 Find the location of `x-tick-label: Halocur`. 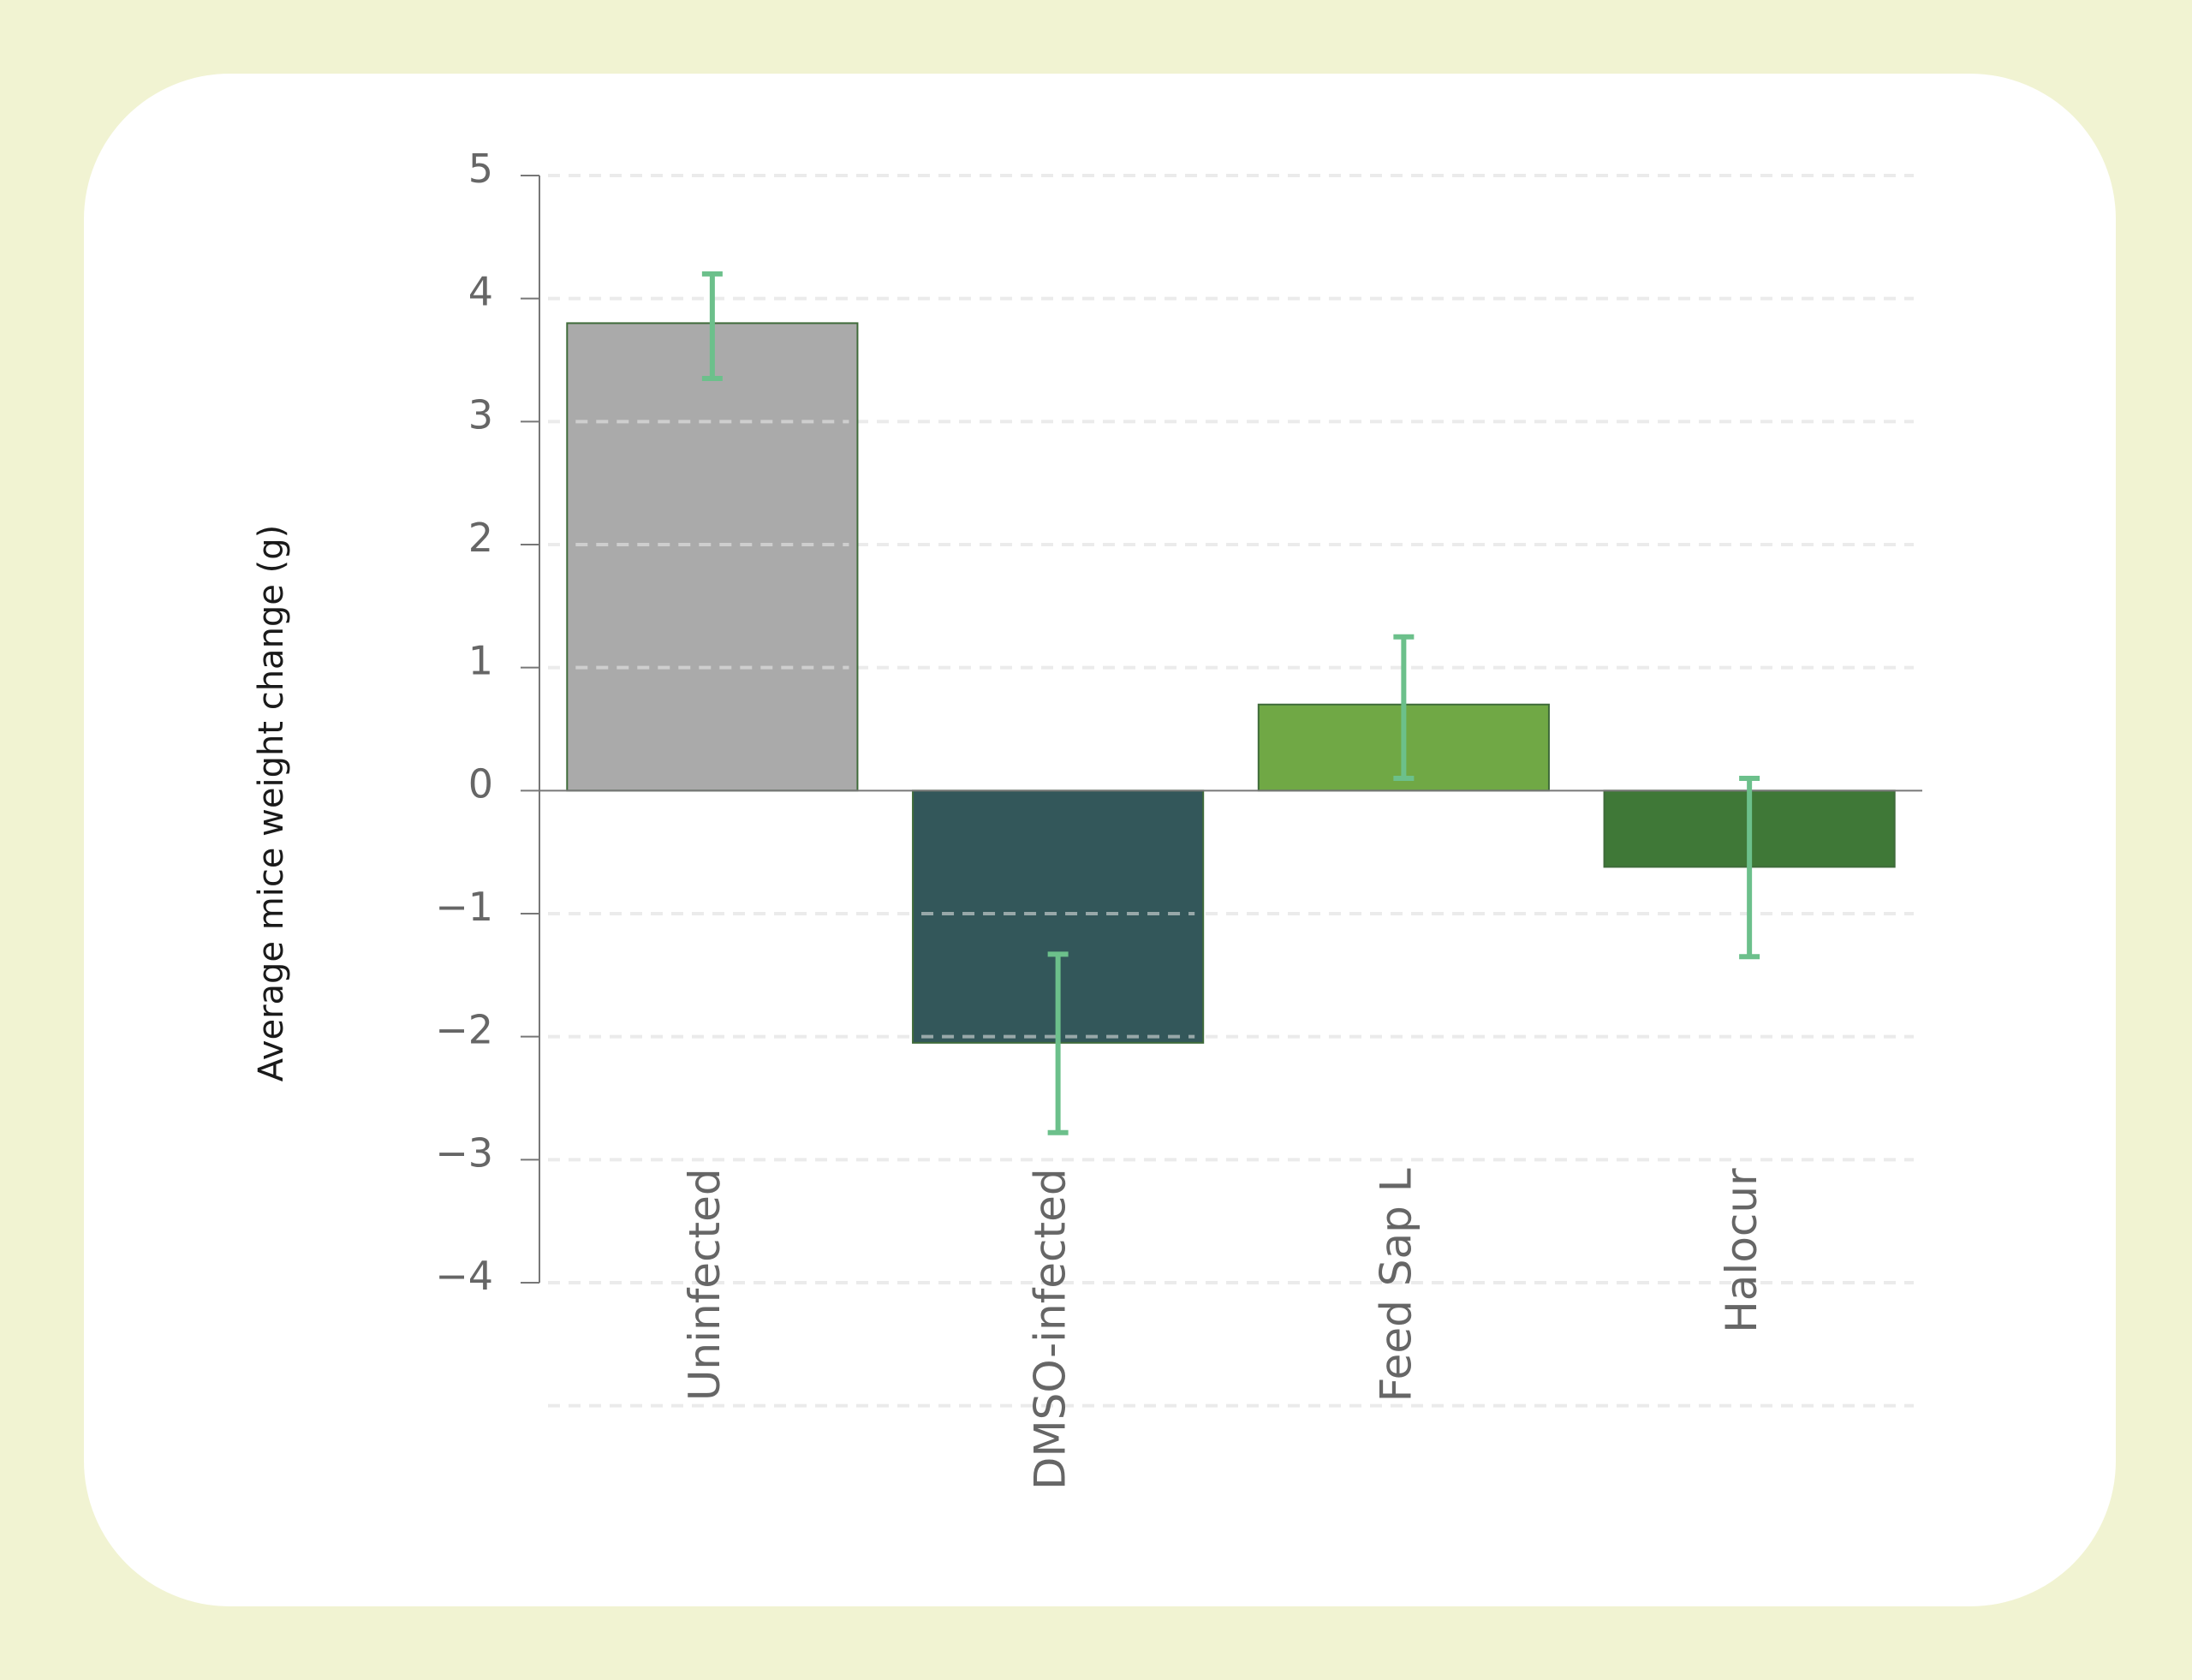

x-tick-label: Halocur is located at coordinates (1741, 1250).